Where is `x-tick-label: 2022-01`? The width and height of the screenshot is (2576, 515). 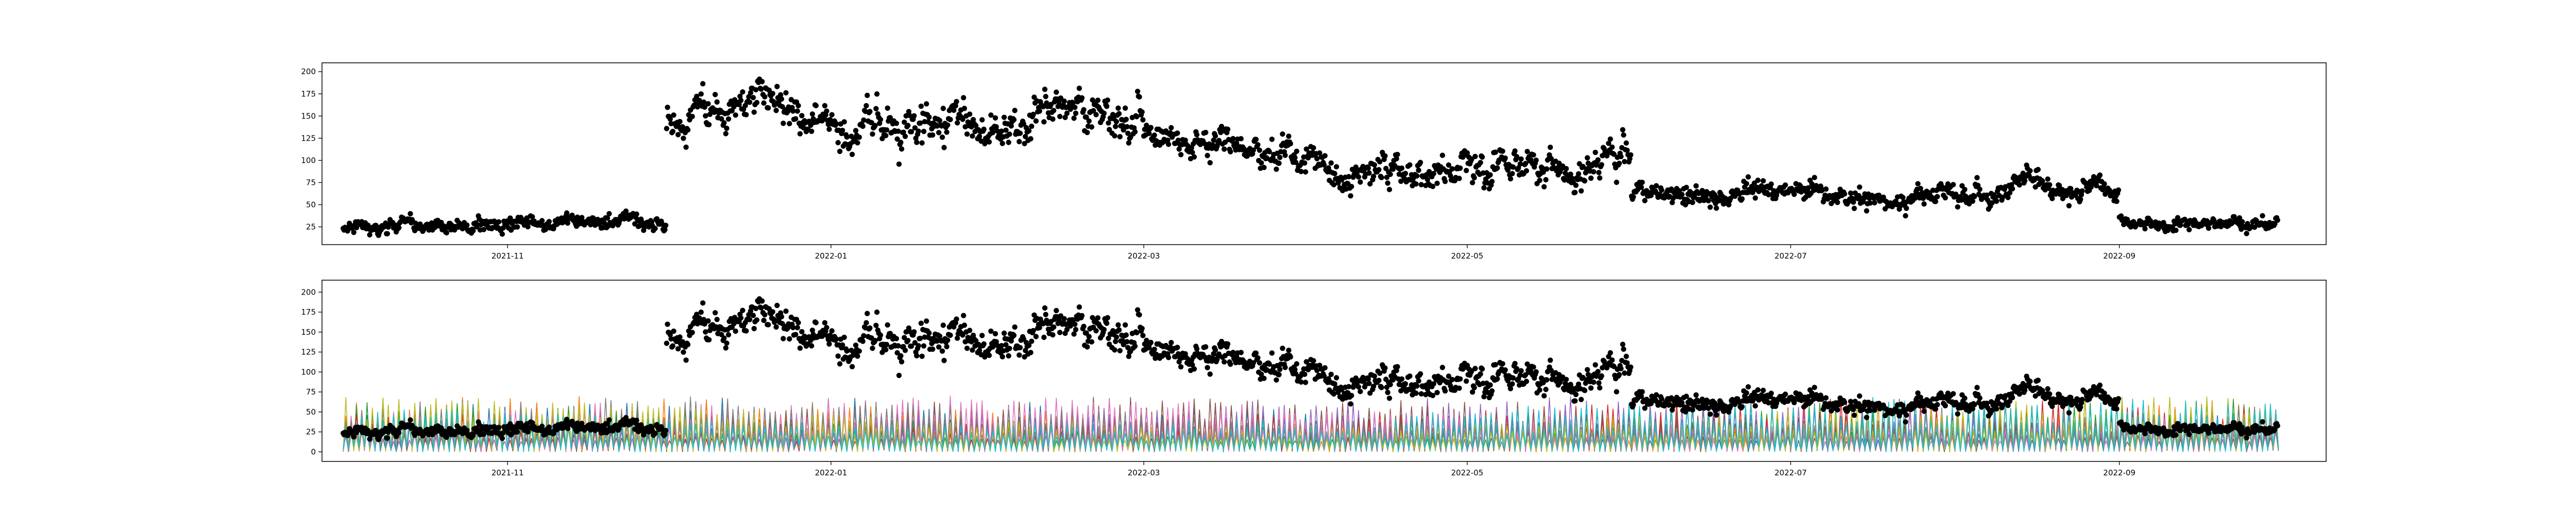 x-tick-label: 2022-01 is located at coordinates (831, 472).